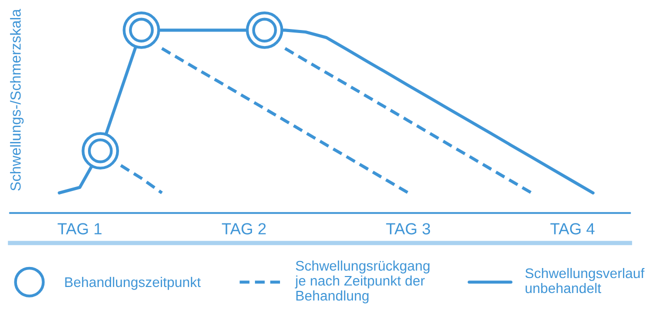 Image resolution: width=653 pixels, height=326 pixels. Describe the element at coordinates (362, 282) in the screenshot. I see `legend-label: Schwellungsrückgang je nach Zeitpunkt der Behandlung` at that location.